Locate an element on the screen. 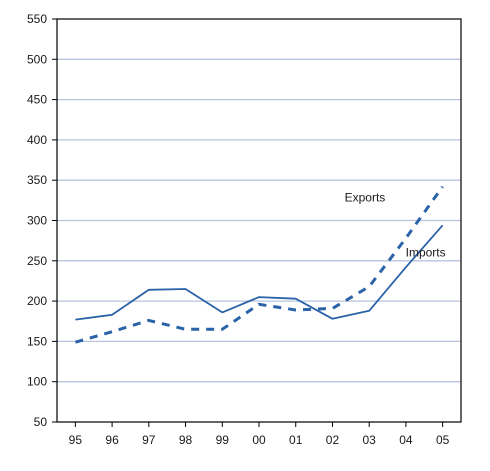 The image size is (490, 471). y-tick-label: 500 is located at coordinates (37, 59).